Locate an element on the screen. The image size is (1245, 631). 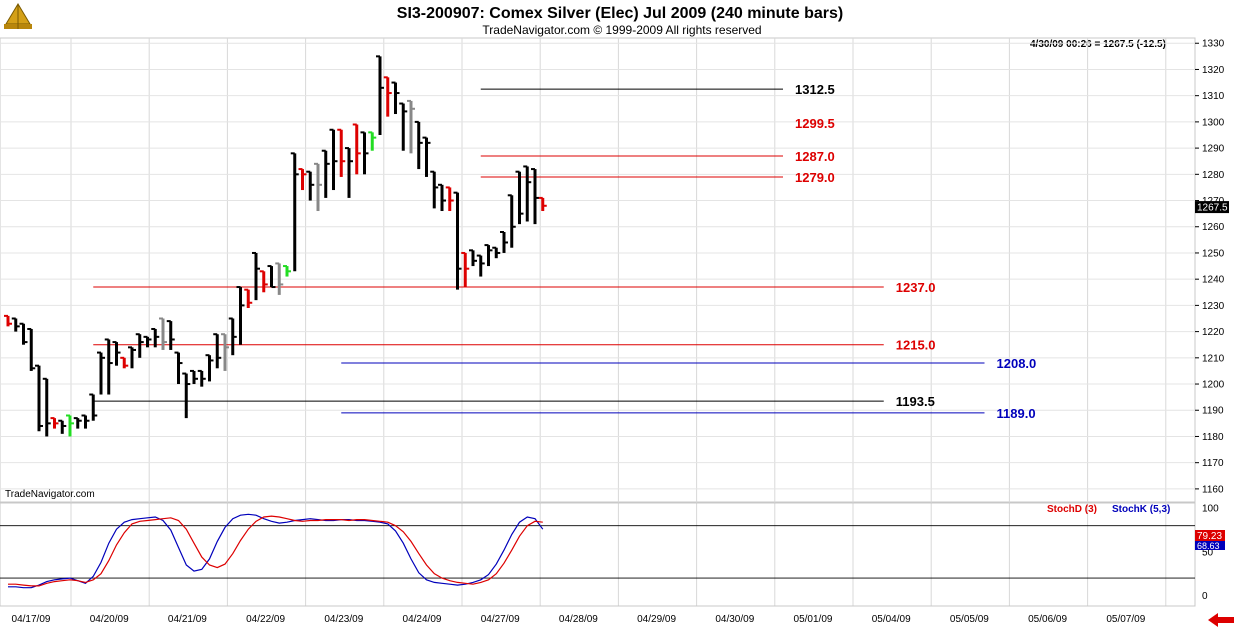
last-price-label: 1267.5 is located at coordinates (1212, 208).